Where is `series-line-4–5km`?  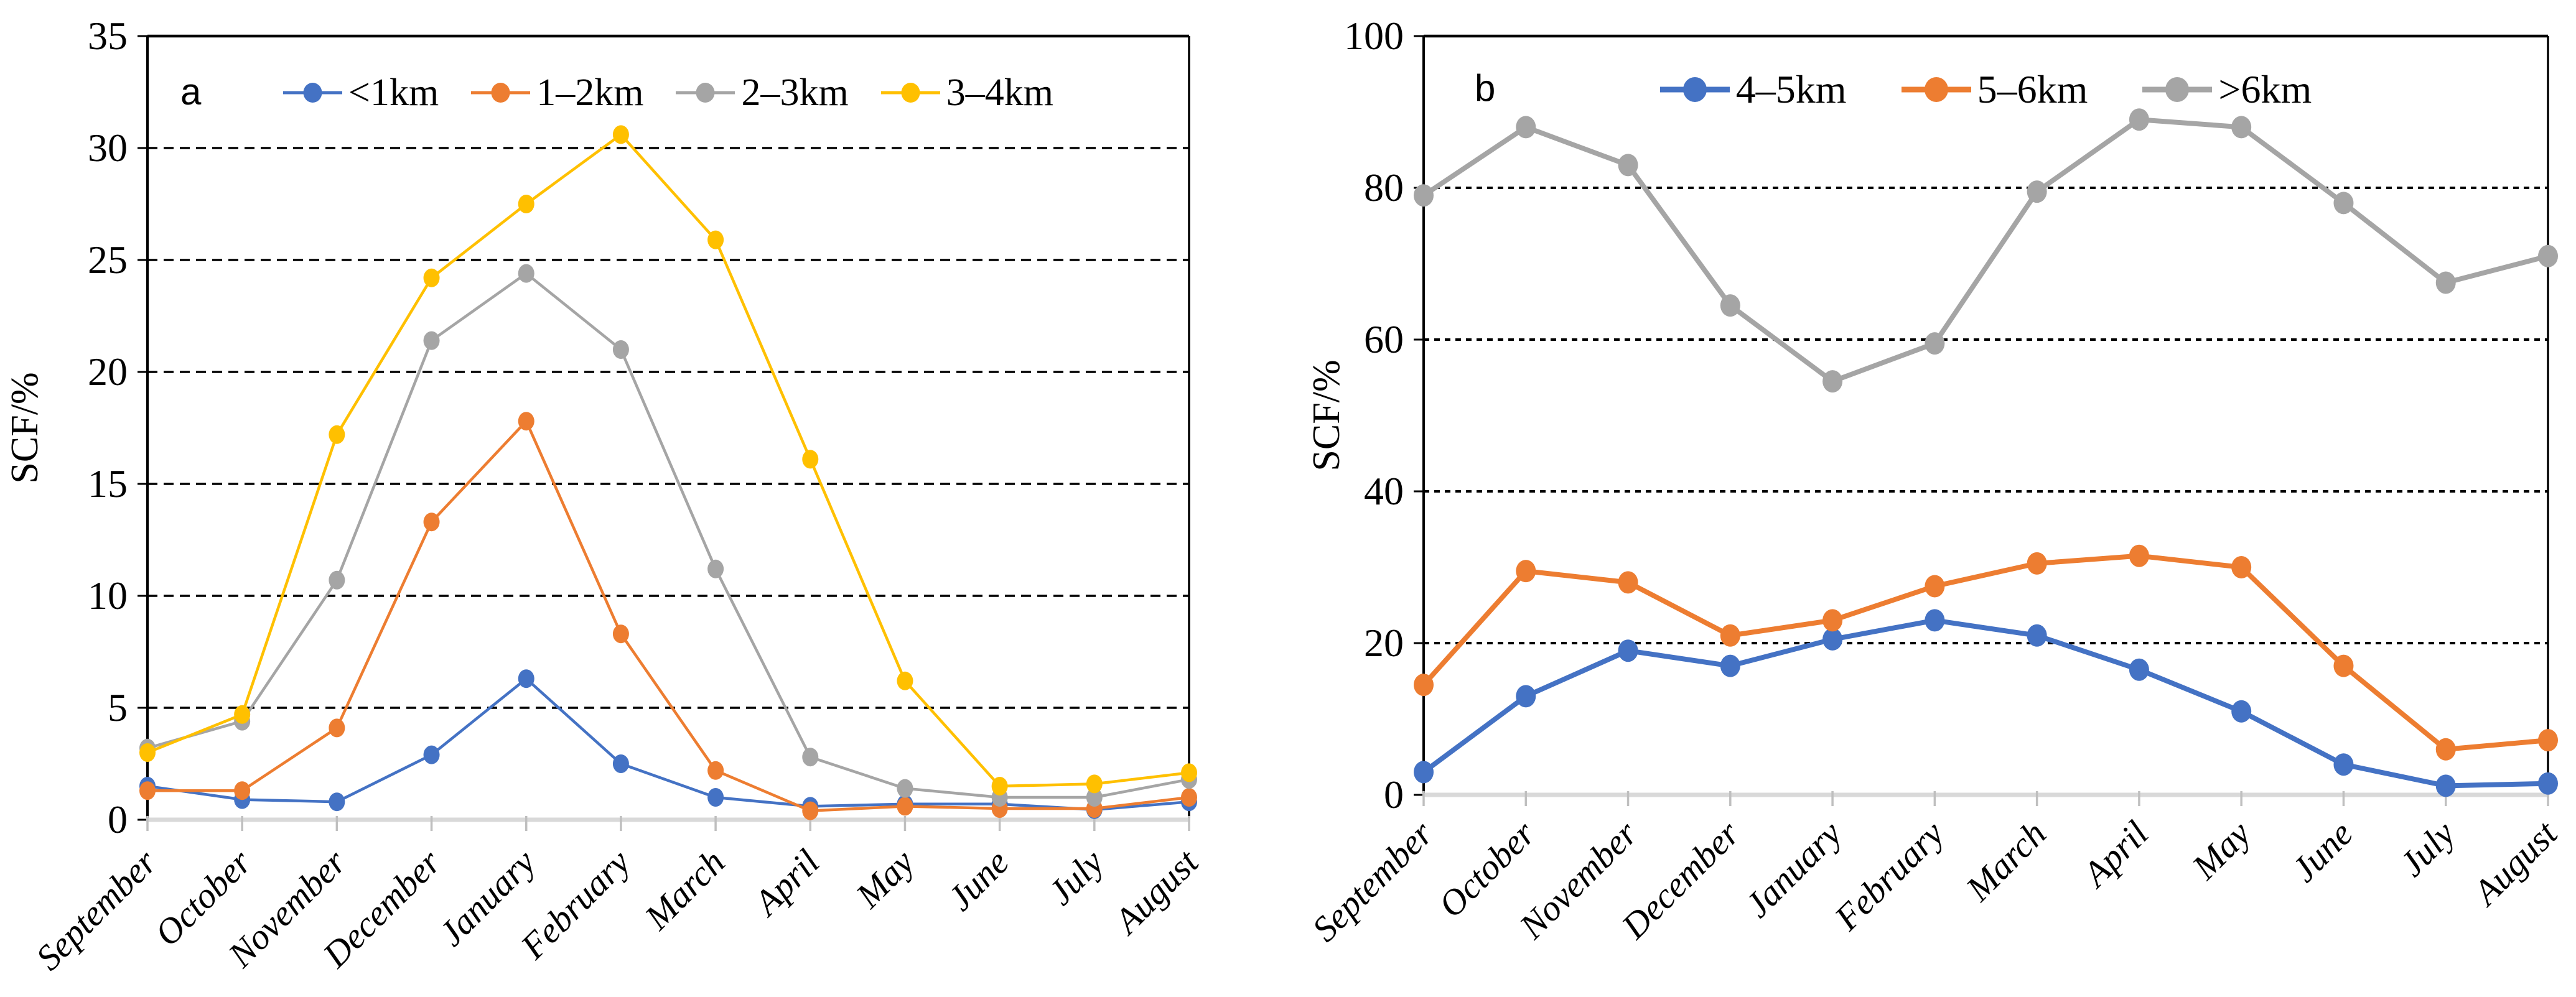
series-line-4–5km is located at coordinates (1986, 703).